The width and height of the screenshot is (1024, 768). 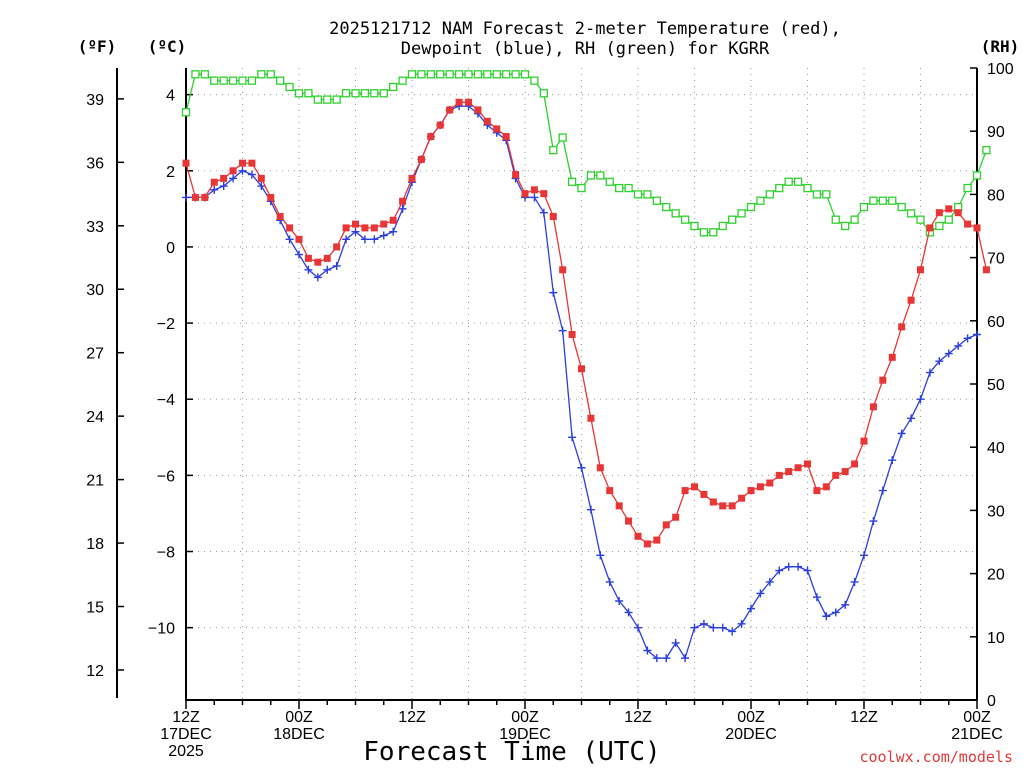 What do you see at coordinates (170, 248) in the screenshot?
I see `celsius-tick-label: 0` at bounding box center [170, 248].